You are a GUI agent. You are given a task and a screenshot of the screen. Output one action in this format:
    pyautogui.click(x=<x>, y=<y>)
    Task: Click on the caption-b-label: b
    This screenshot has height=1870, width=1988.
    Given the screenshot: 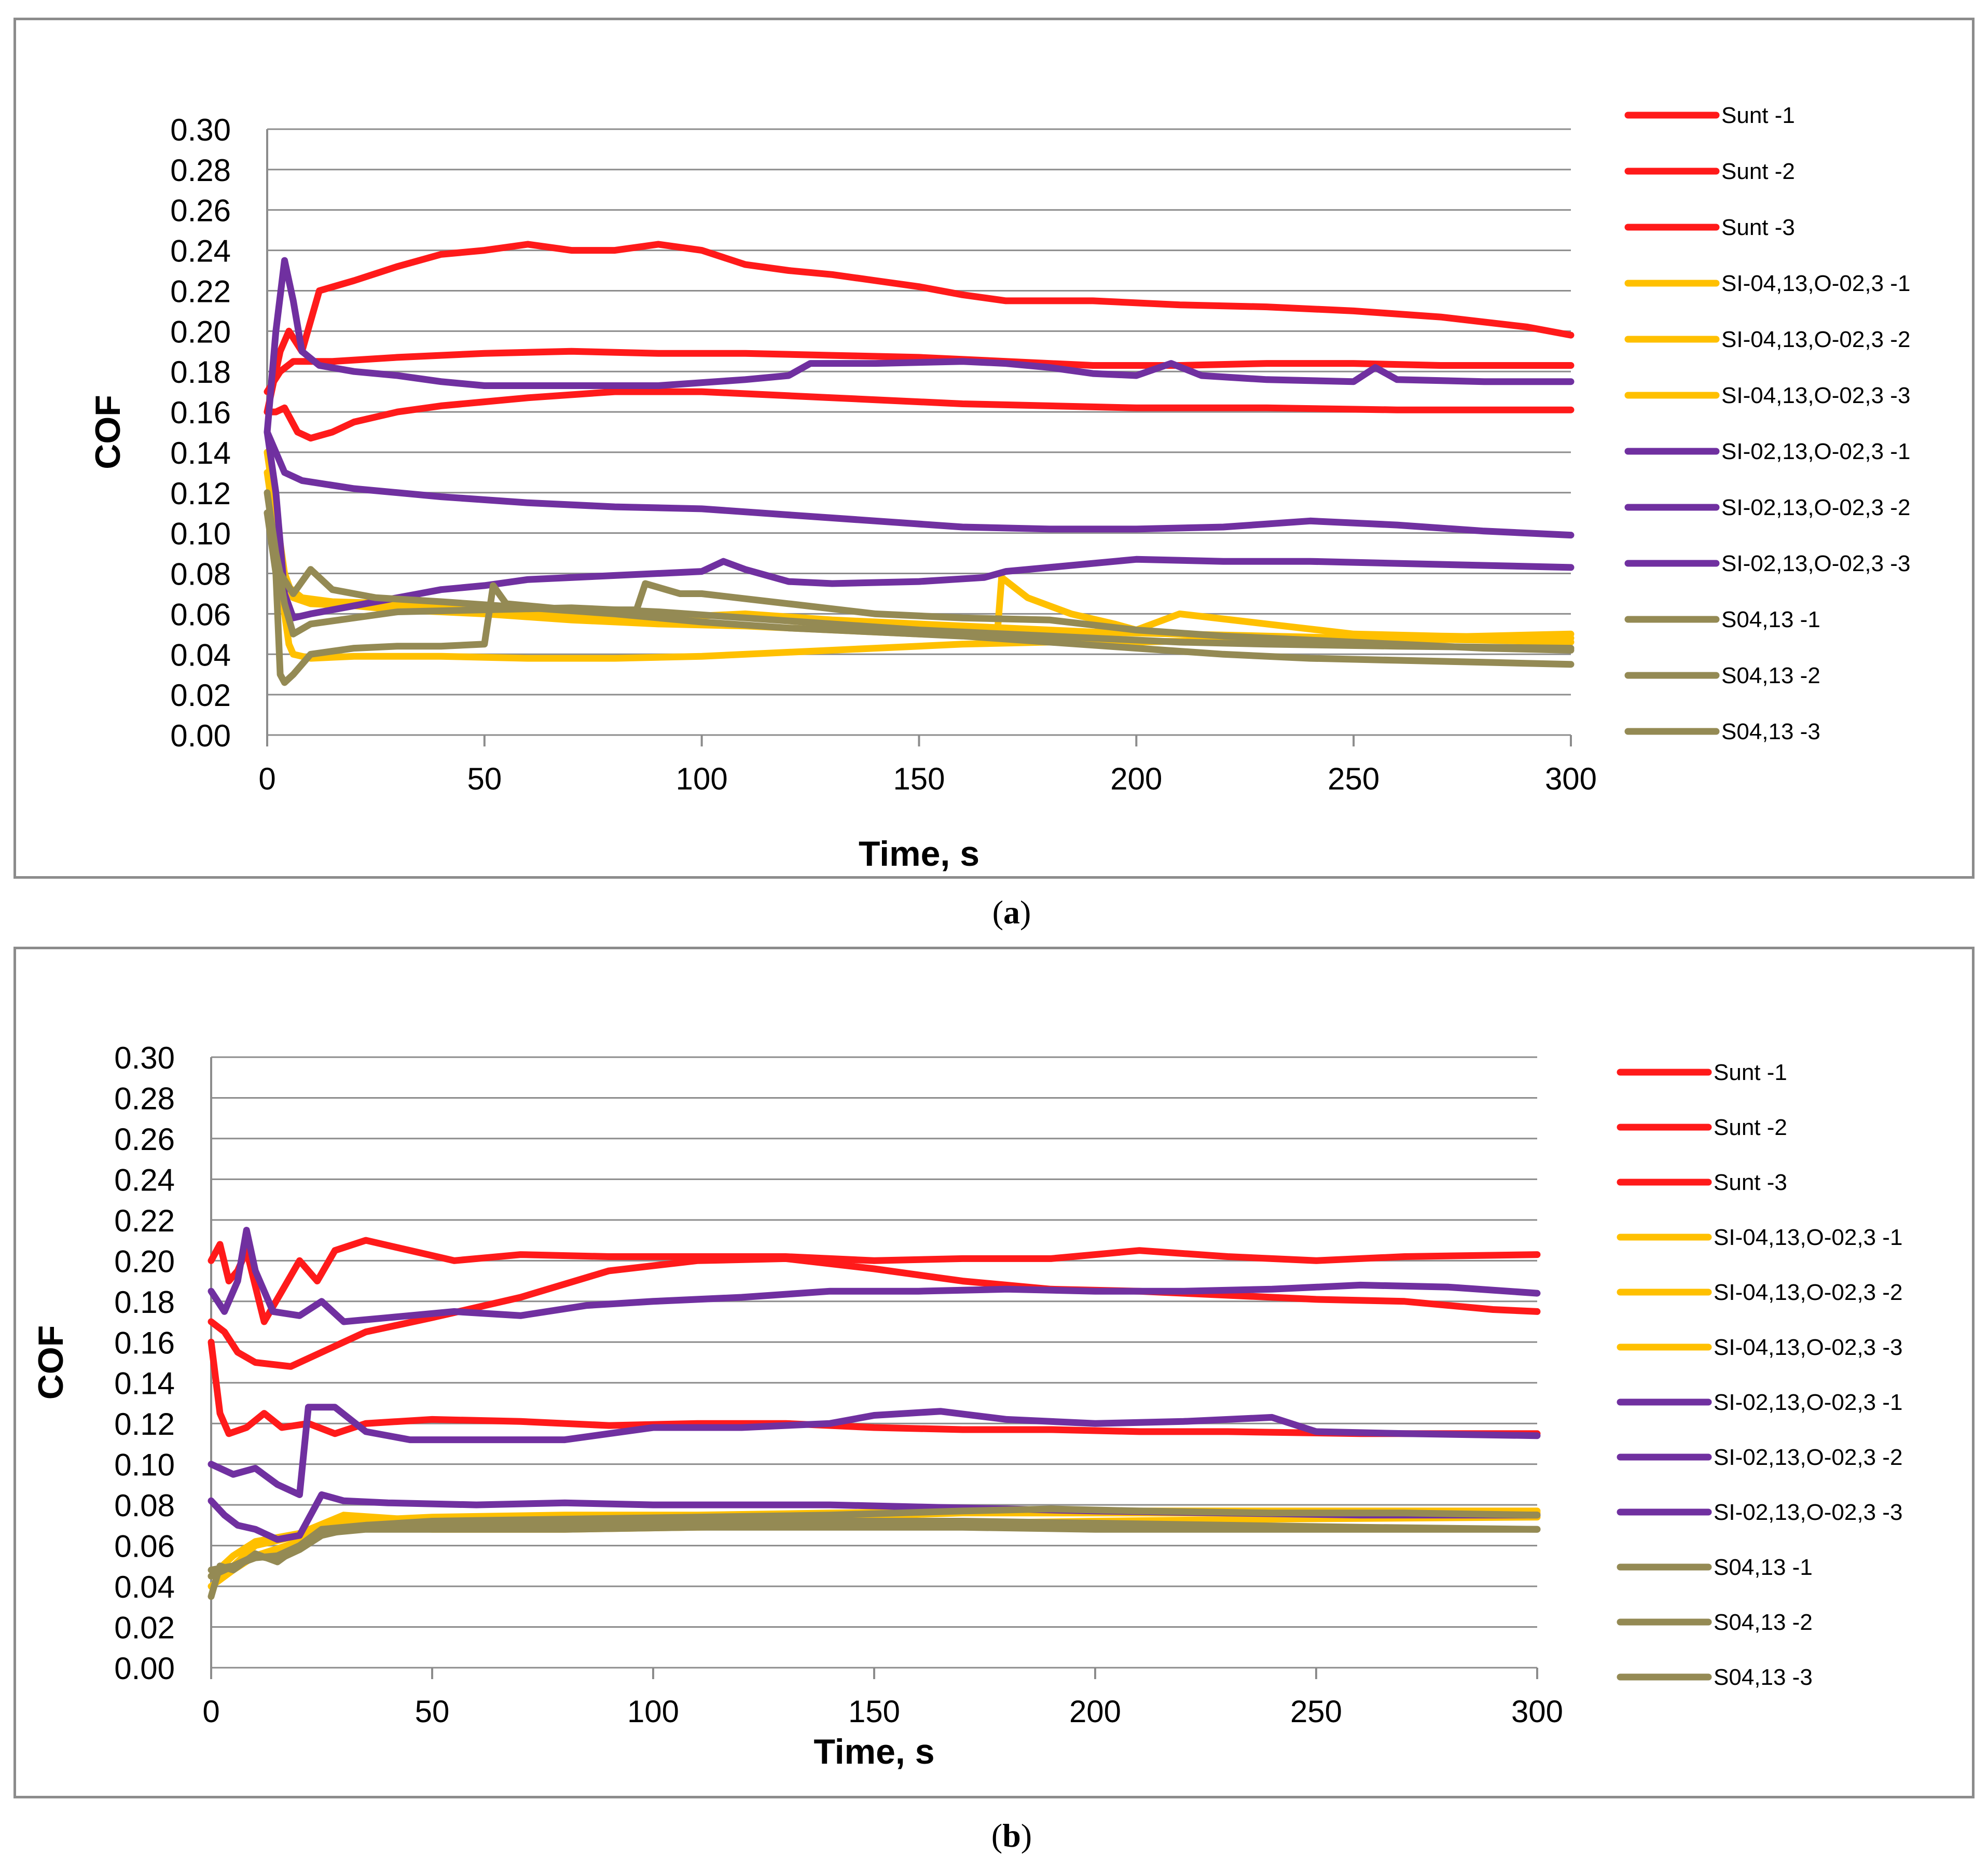 What is the action you would take?
    pyautogui.click(x=1011, y=1835)
    